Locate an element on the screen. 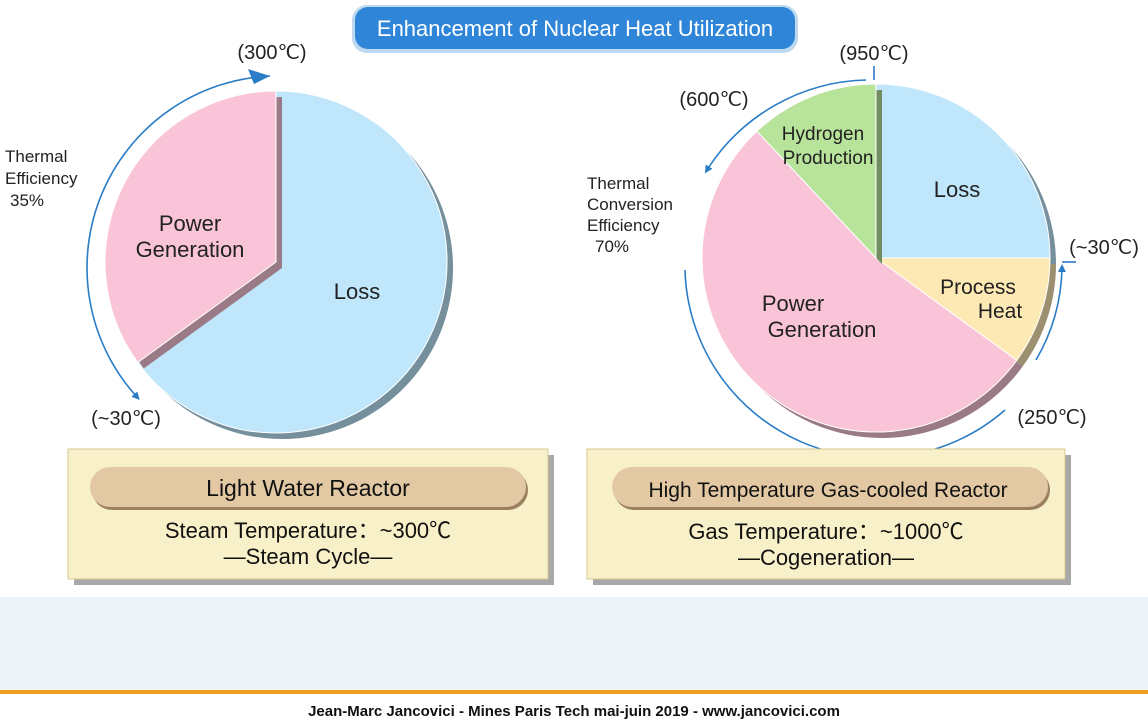 This screenshot has width=1148, height=726. htgr-hydrogen-label-1: Hydrogen is located at coordinates (823, 134).